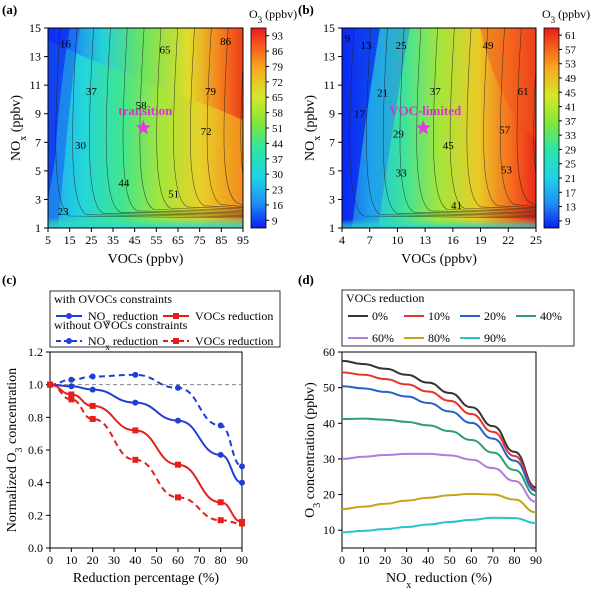 The width and height of the screenshot is (600, 595). Describe the element at coordinates (121, 325) in the screenshot. I see `legend-group-title: without OVOCs constraints` at that location.